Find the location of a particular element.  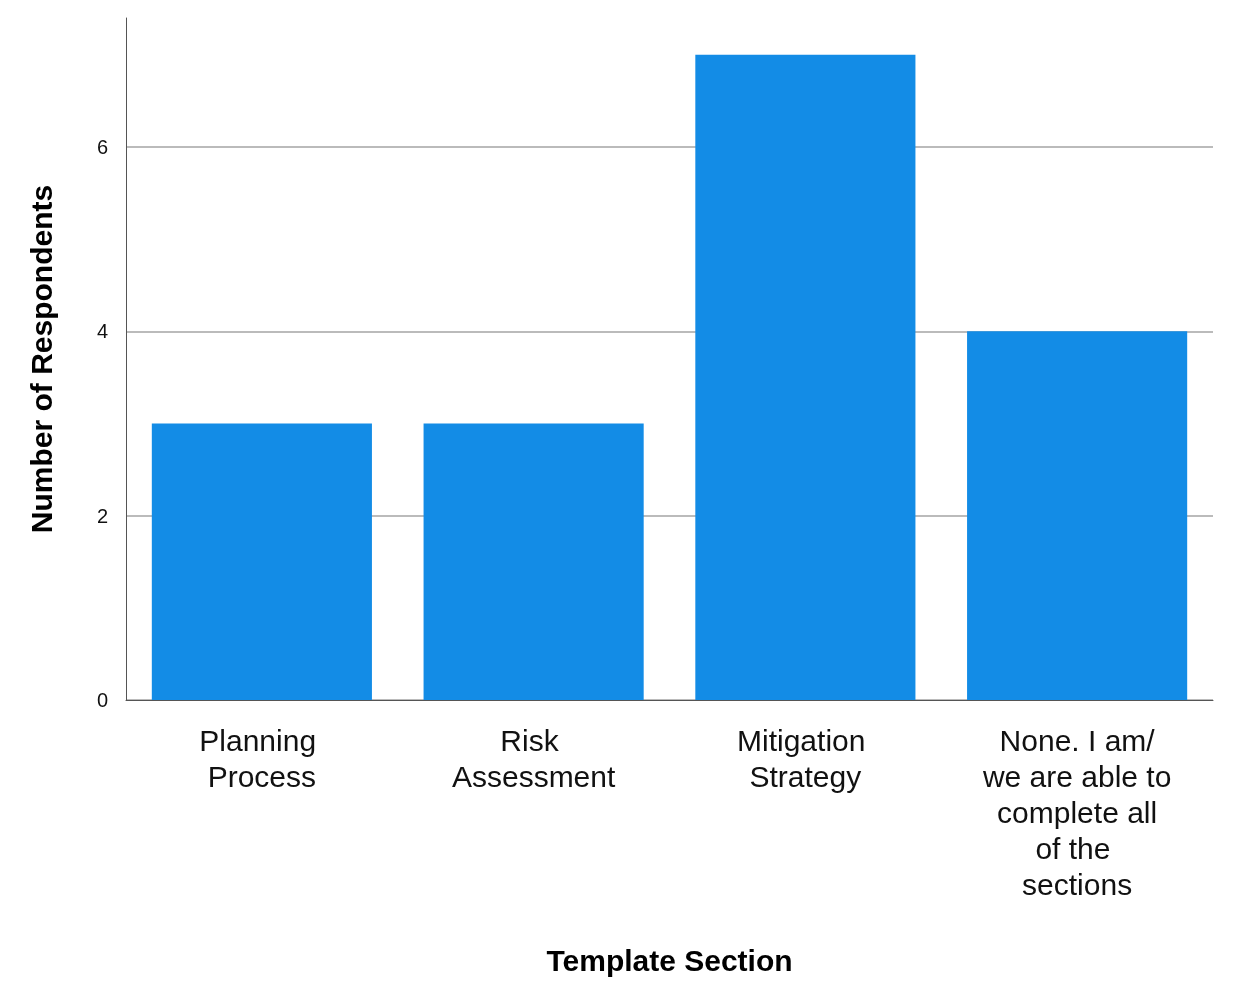

y-tick-label: 2 is located at coordinates (102, 515).